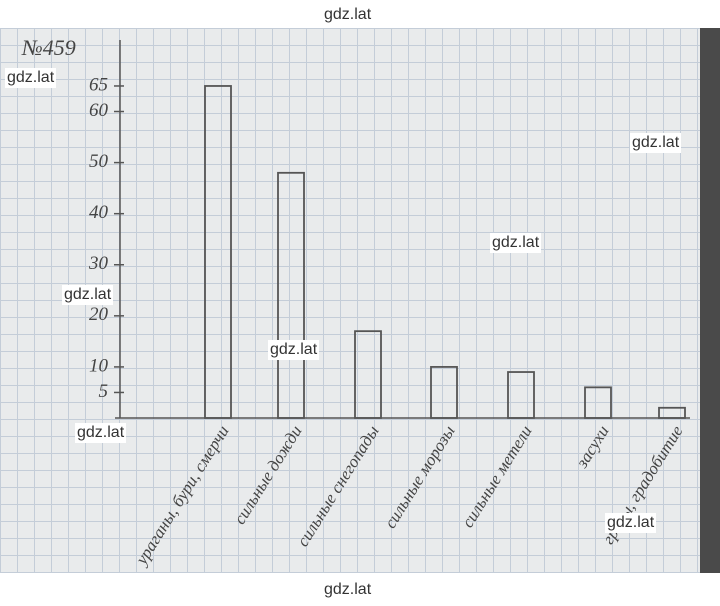 This screenshot has width=720, height=606. I want to click on x-tick-label: сильные морозы, so click(419, 476).